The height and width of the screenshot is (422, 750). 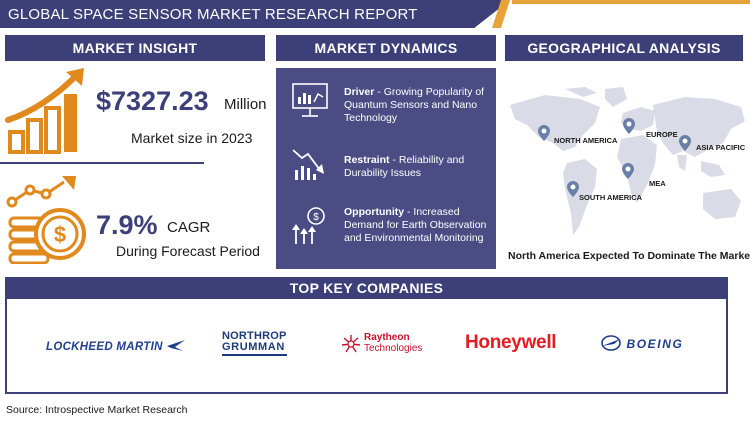 I want to click on lockheed-star-icon, so click(x=176, y=345).